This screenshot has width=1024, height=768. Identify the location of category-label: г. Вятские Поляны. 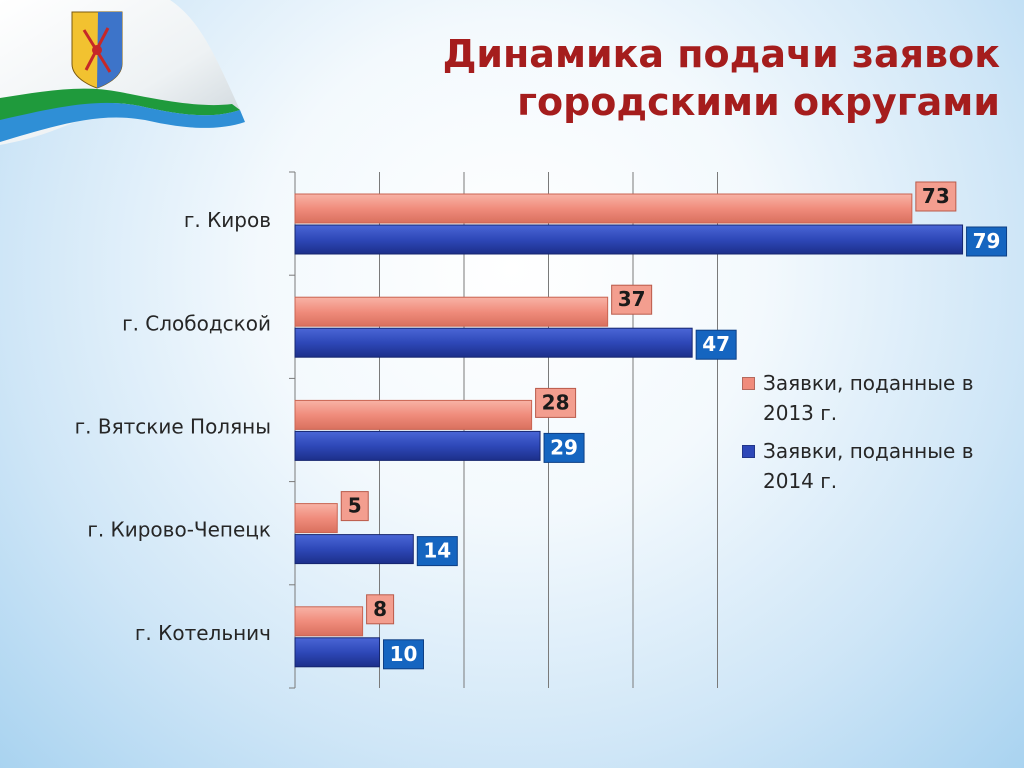
(173, 427).